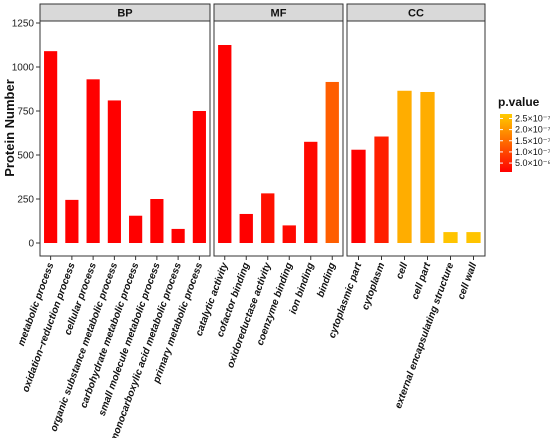 This screenshot has width=550, height=438. Describe the element at coordinates (23, 24) in the screenshot. I see `y-tick-label: 1250` at that location.